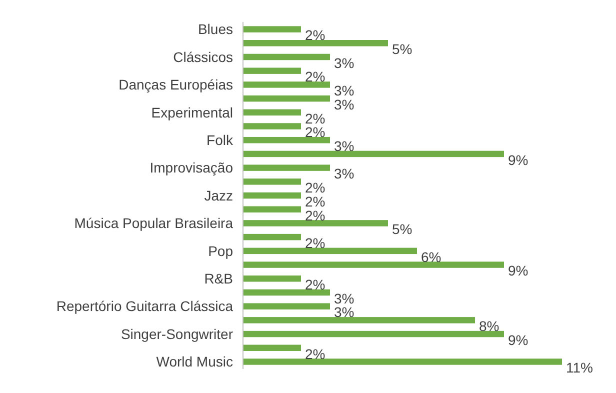 This screenshot has height=393, width=616. What do you see at coordinates (489, 326) in the screenshot?
I see `data-label: 8%` at bounding box center [489, 326].